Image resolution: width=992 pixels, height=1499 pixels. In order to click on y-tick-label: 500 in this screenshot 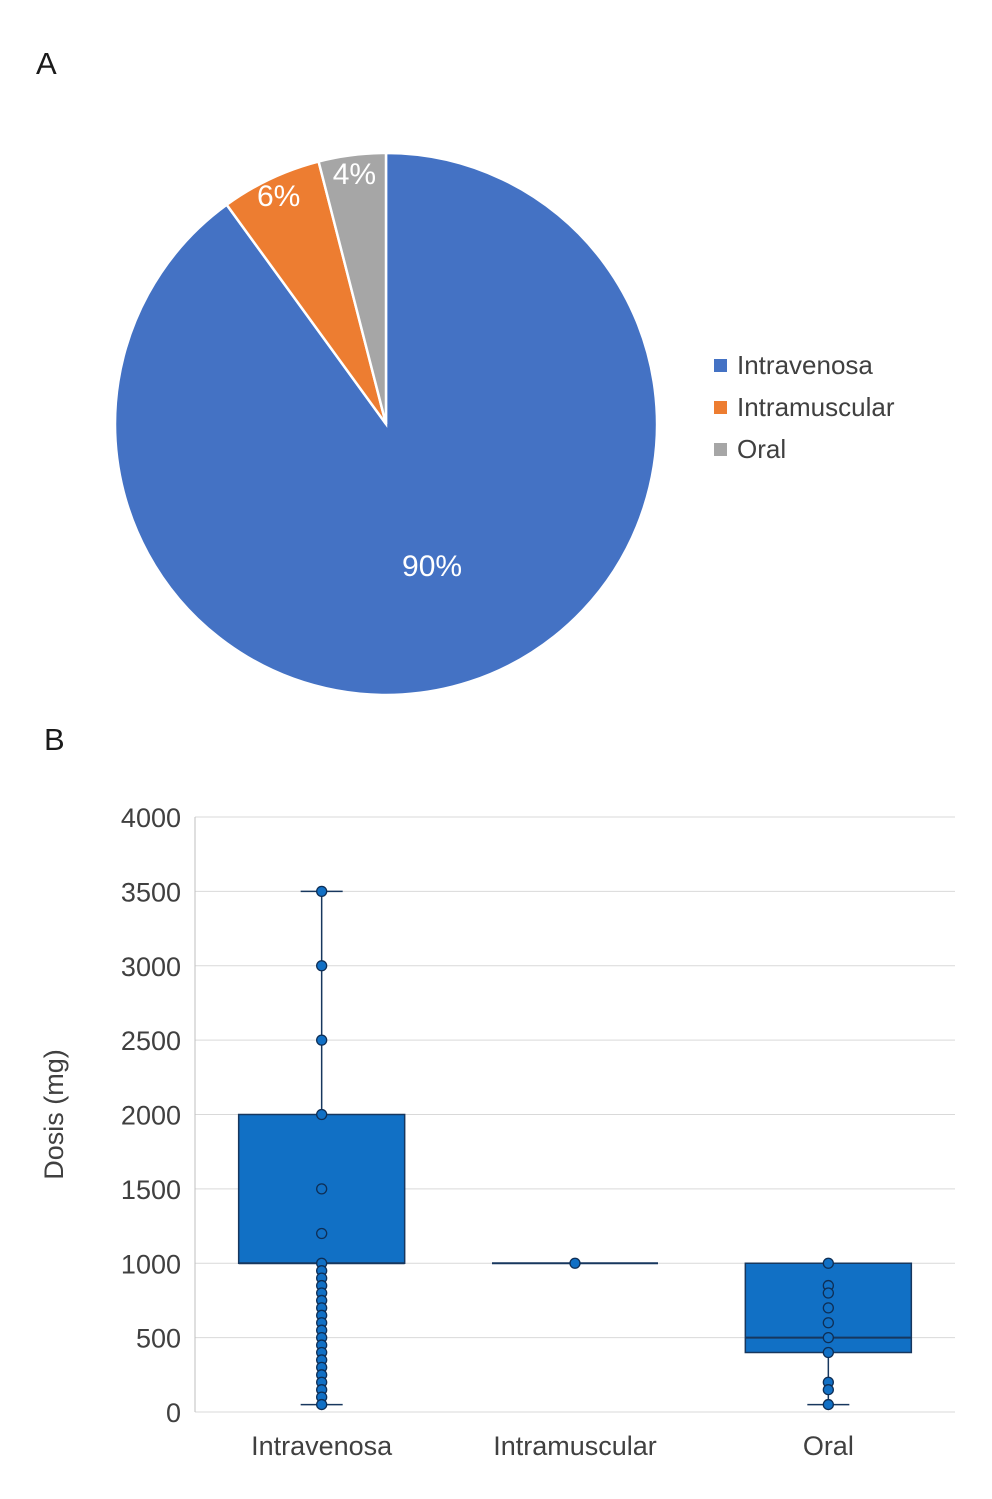, I will do `click(158, 1339)`.